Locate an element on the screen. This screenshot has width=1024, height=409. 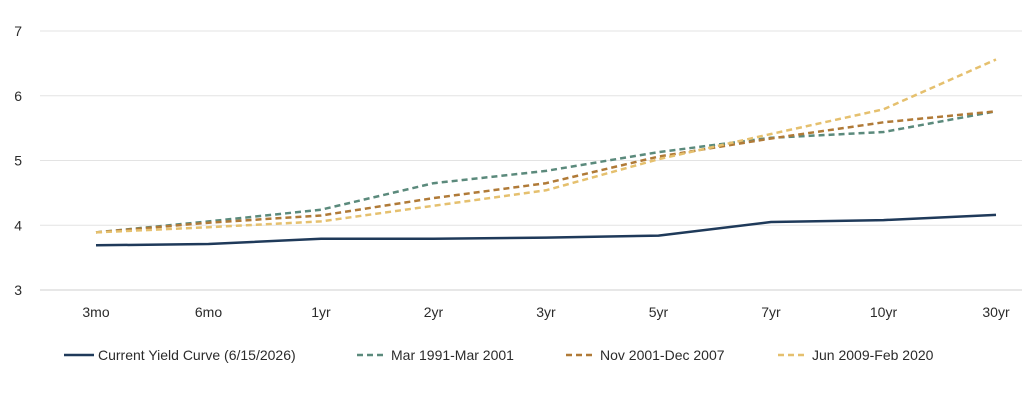
y-tick-label: 5 is located at coordinates (18, 161).